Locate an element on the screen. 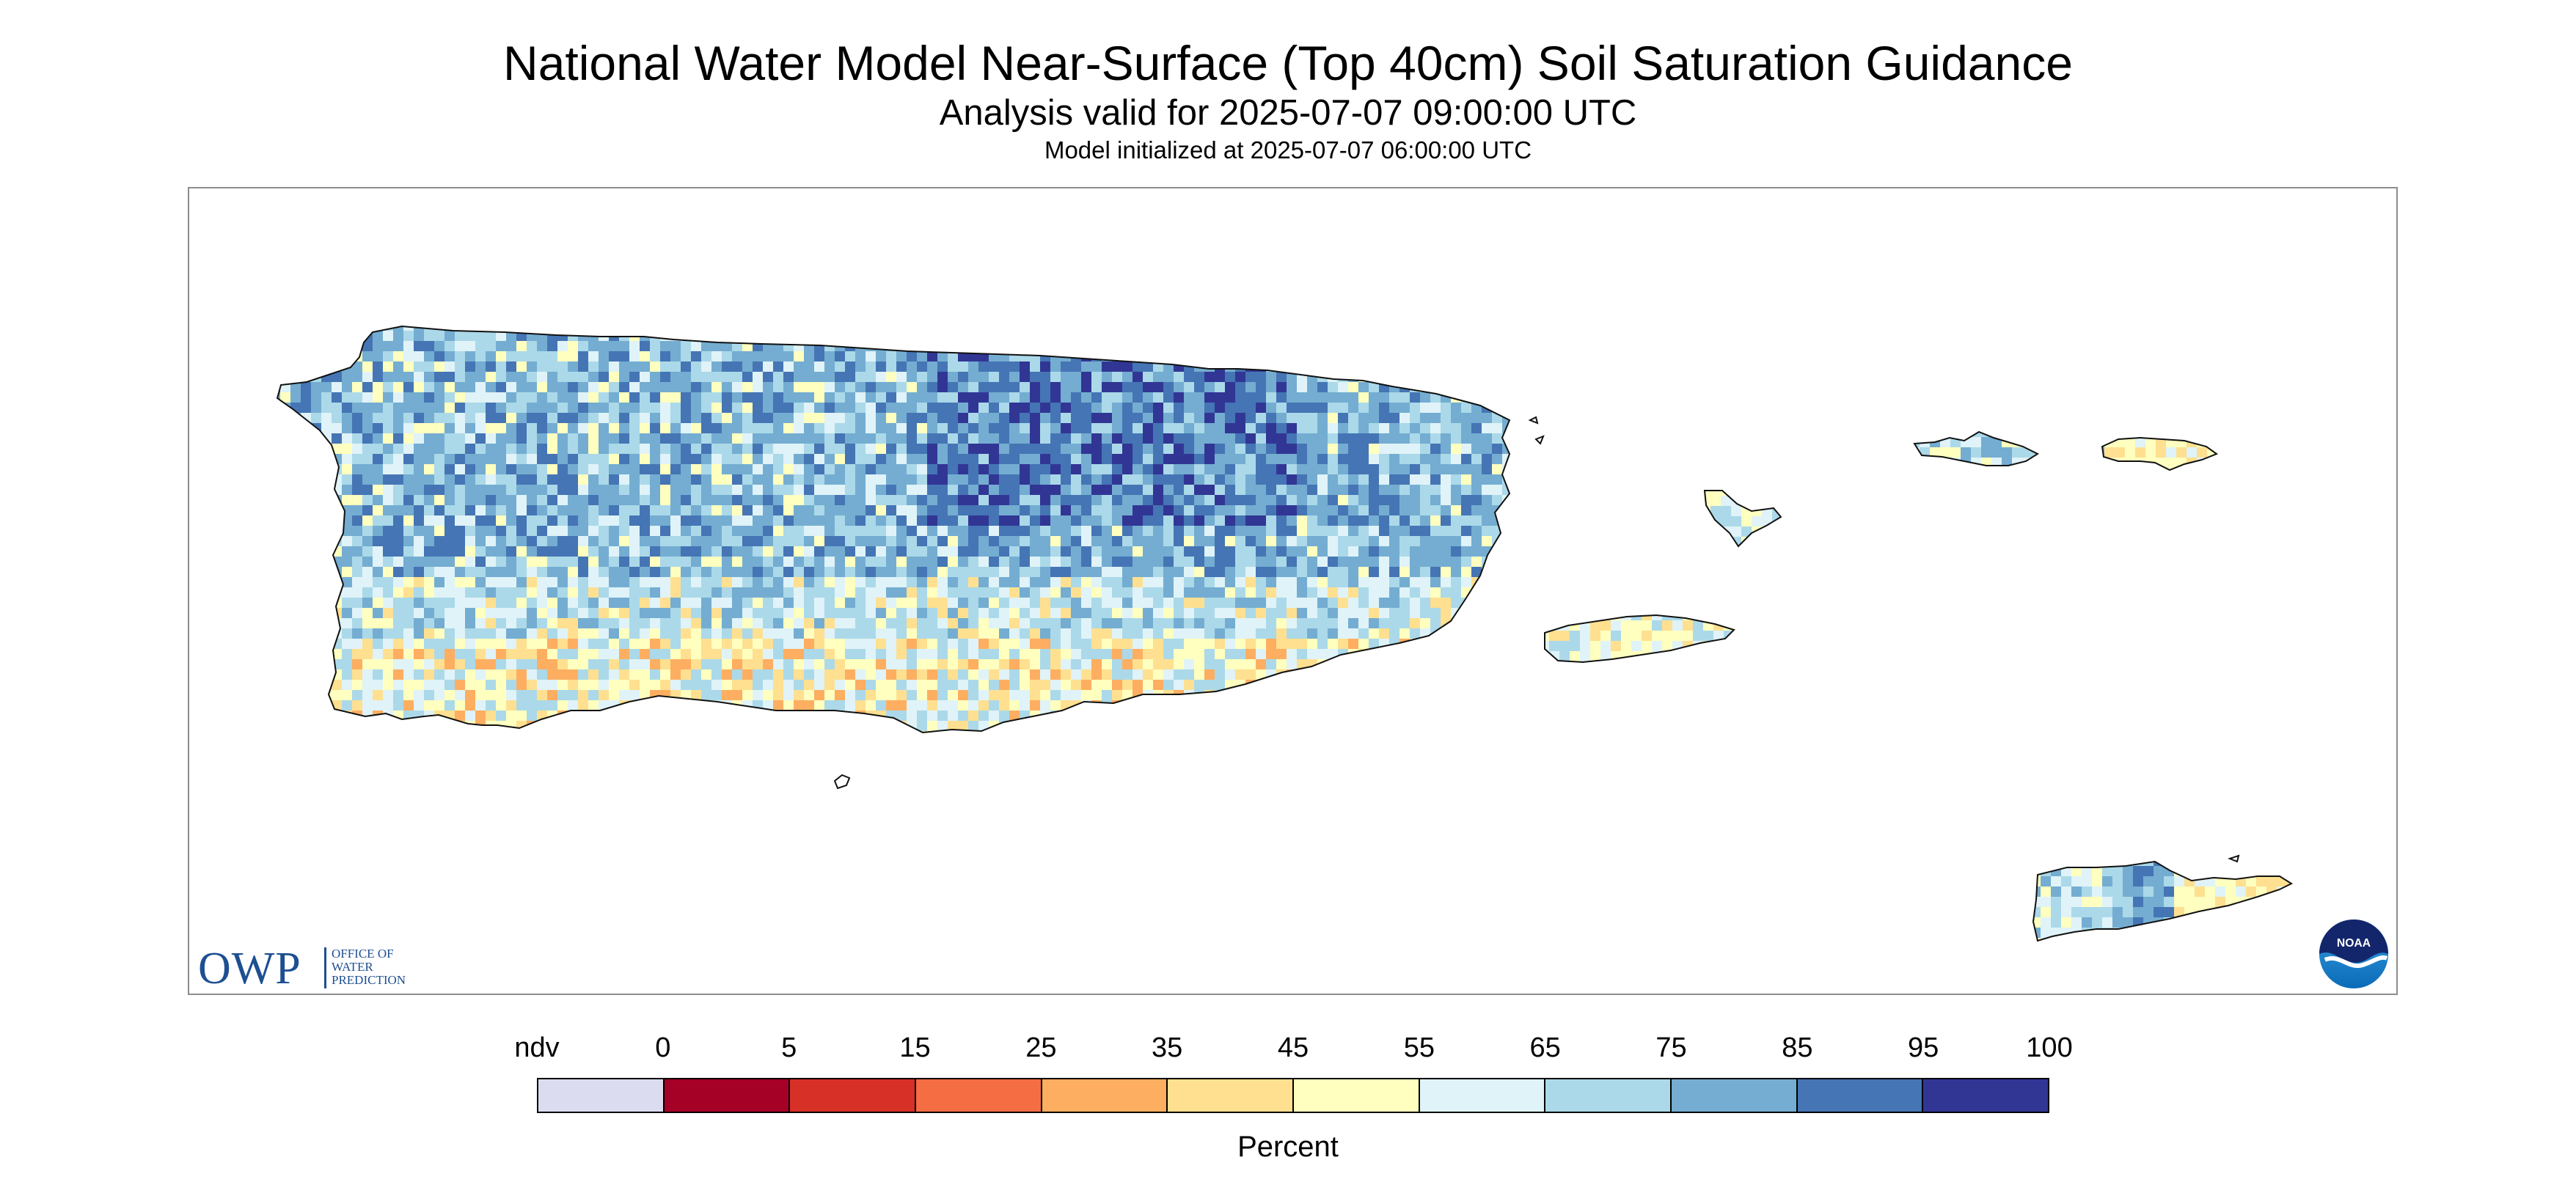 Image resolution: width=2576 pixels, height=1182 pixels. colorbar-tick-label: 85 is located at coordinates (1797, 1047).